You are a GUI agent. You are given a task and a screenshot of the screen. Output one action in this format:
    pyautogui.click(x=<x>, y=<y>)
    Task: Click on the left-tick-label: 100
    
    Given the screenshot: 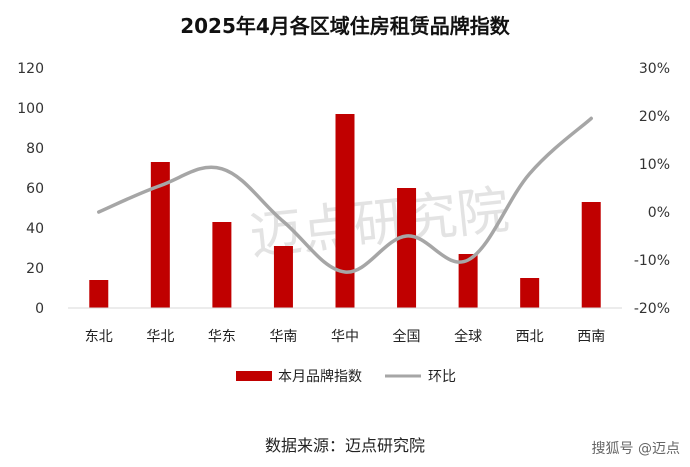 What is the action you would take?
    pyautogui.click(x=30, y=109)
    